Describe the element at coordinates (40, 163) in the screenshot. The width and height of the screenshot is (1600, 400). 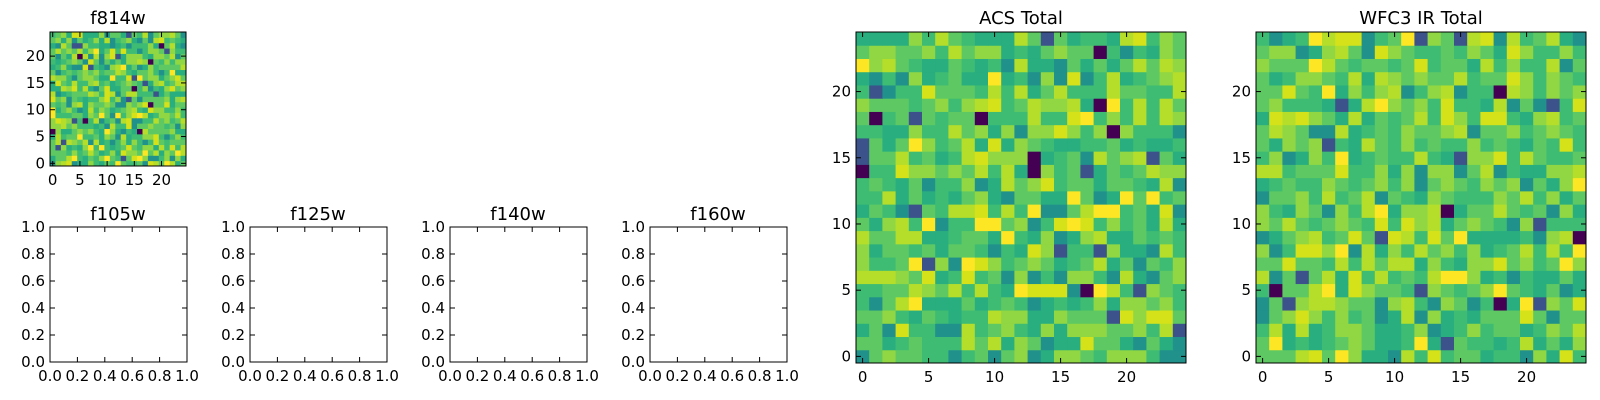
I see `y-tick-label: 0` at that location.